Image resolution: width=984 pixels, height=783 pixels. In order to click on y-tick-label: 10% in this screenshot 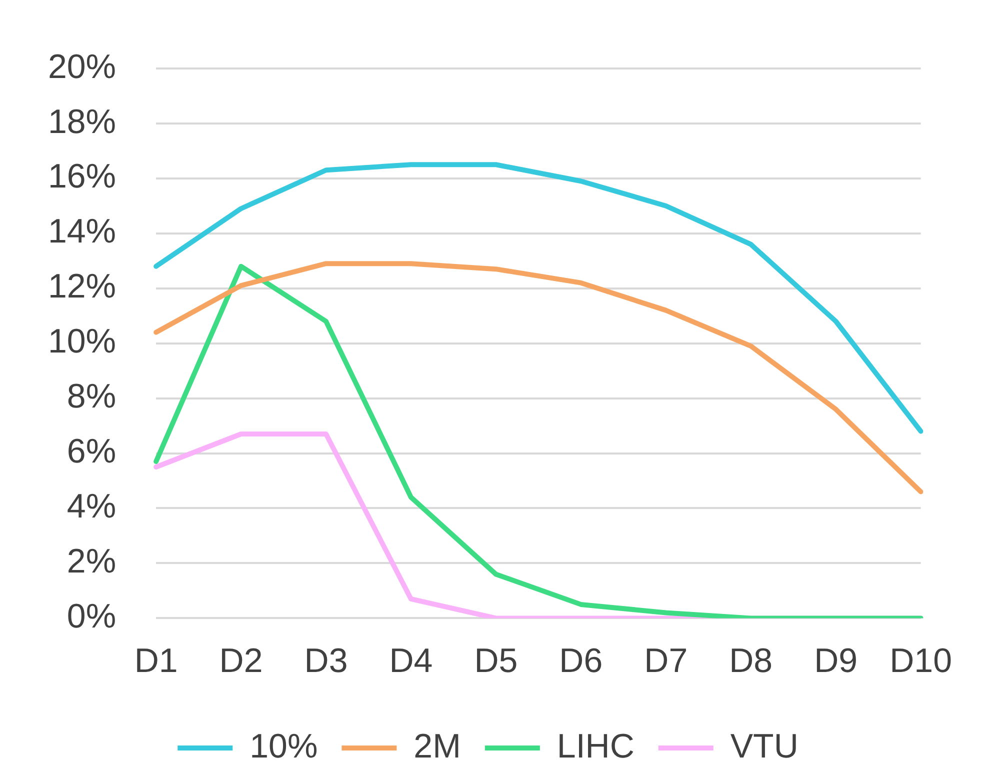, I will do `click(82, 341)`.